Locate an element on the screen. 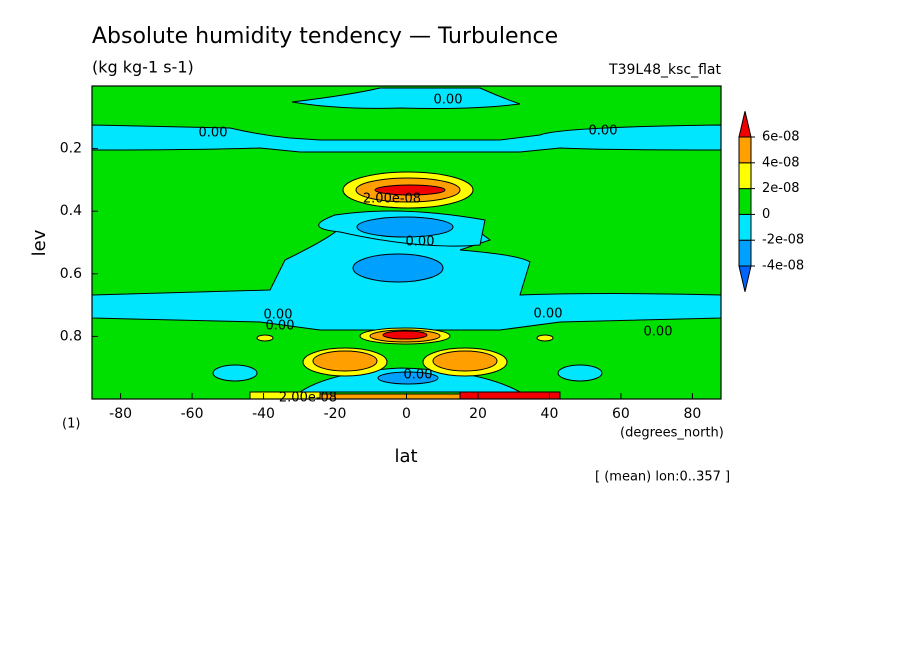 Image resolution: width=904 pixels, height=658 pixels. x-tick-label: -40 is located at coordinates (263, 414).